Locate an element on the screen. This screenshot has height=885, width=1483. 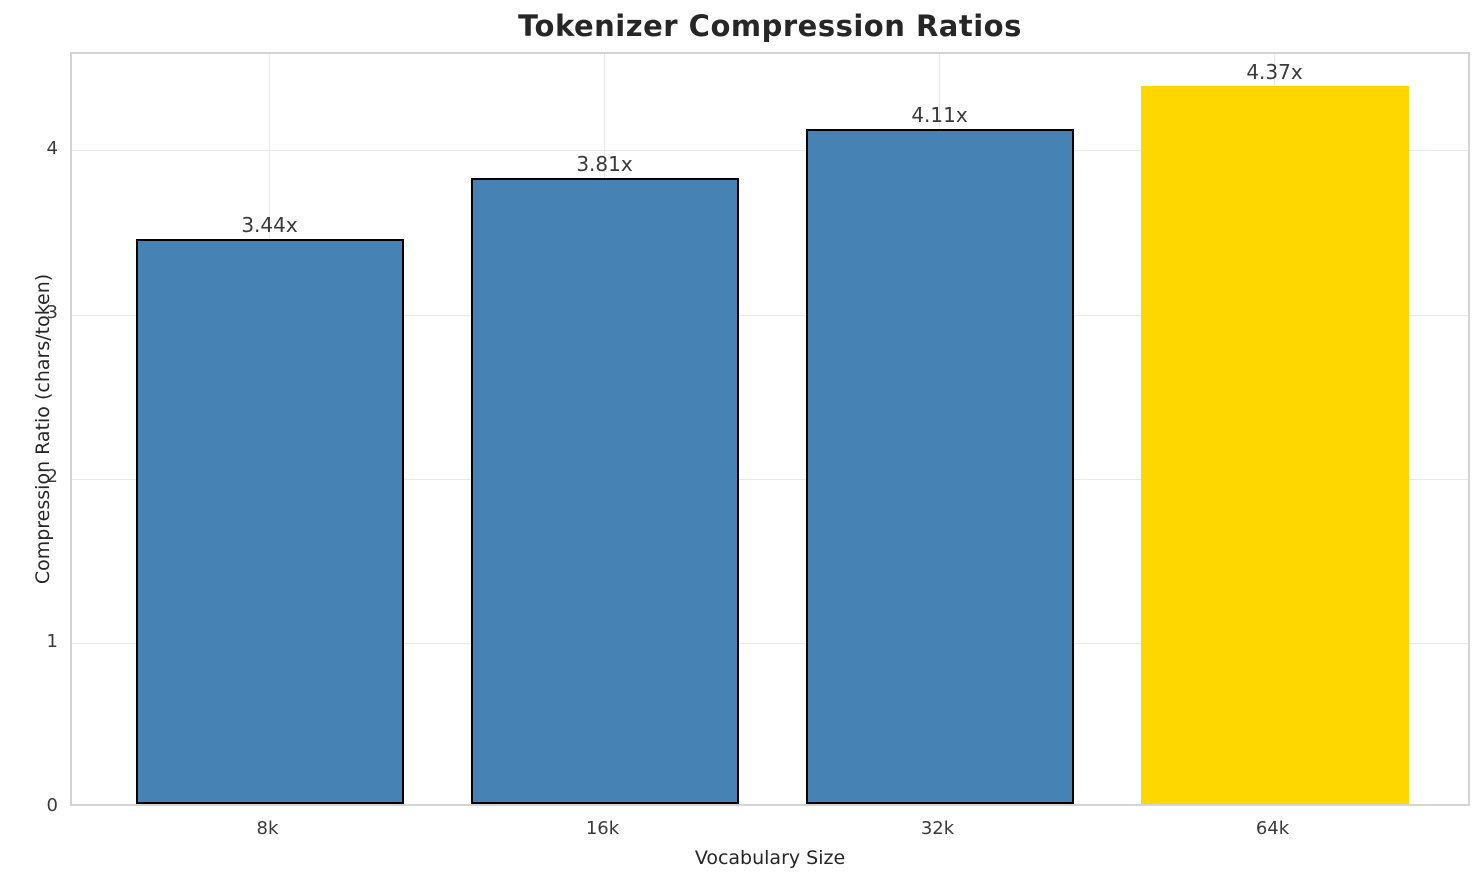
x-tick-label: 64k is located at coordinates (1272, 828).